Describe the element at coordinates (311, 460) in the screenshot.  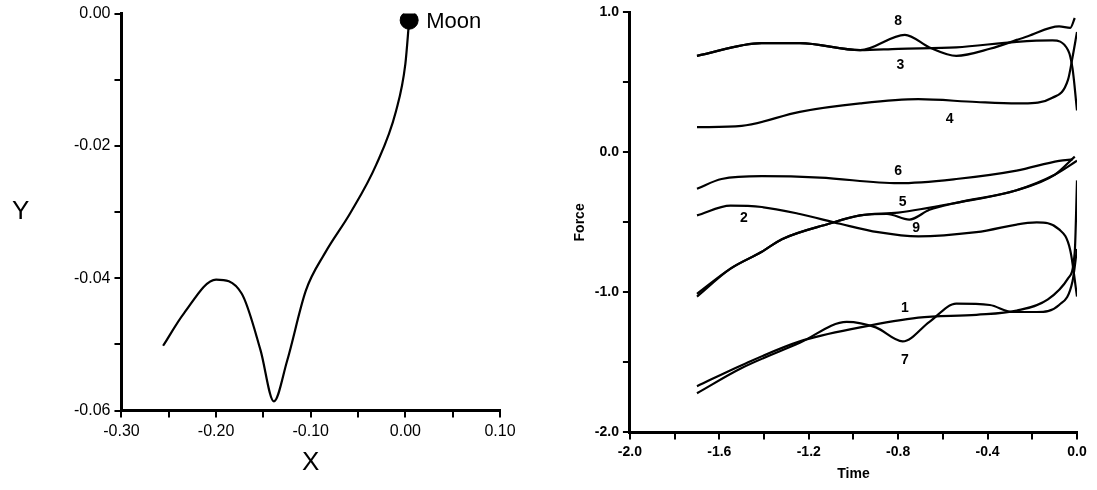
I see `x-axis-title: X` at that location.